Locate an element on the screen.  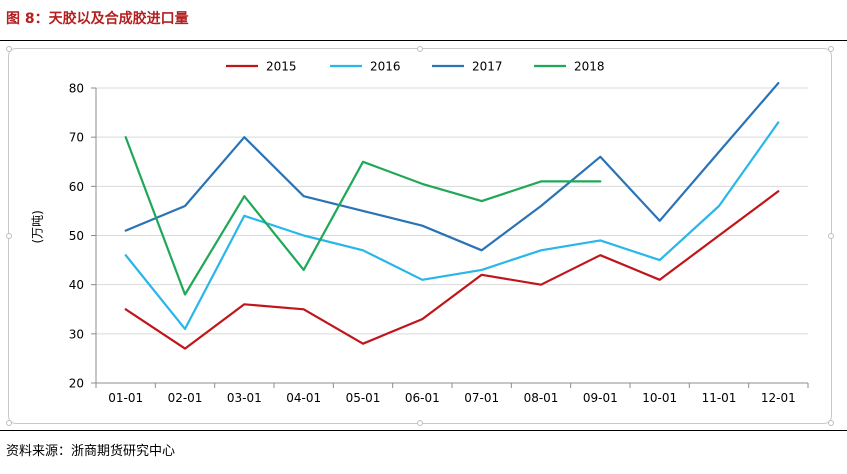
y-tick-label-80: 80 is located at coordinates (76, 89).